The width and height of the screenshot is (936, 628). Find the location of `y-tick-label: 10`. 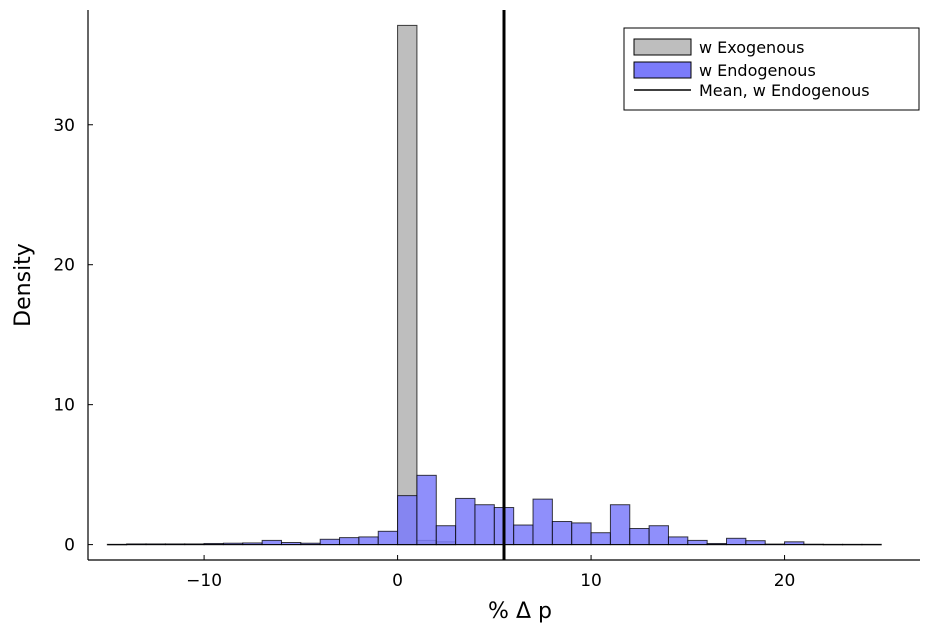

y-tick-label: 10 is located at coordinates (64, 406).